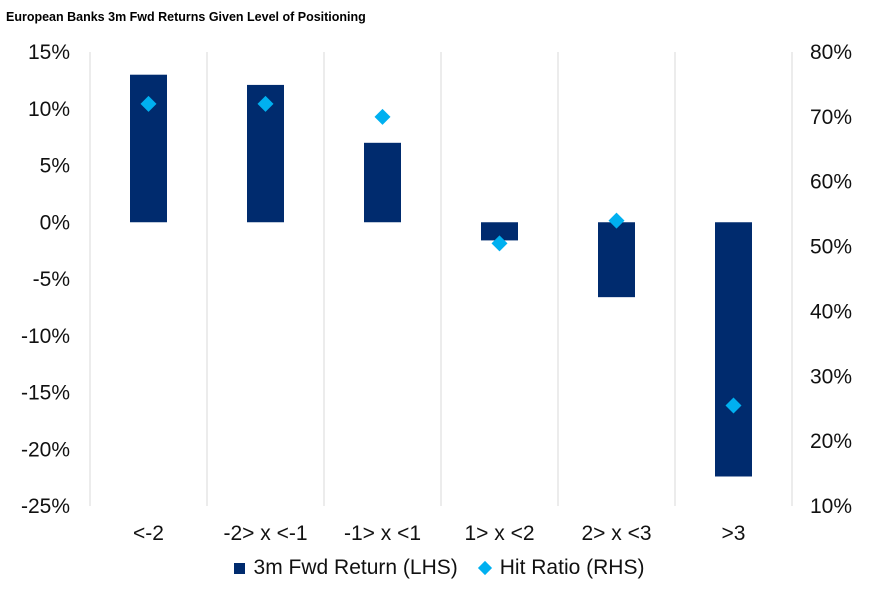  Describe the element at coordinates (831, 52) in the screenshot. I see `right-tick-label: 80%` at that location.